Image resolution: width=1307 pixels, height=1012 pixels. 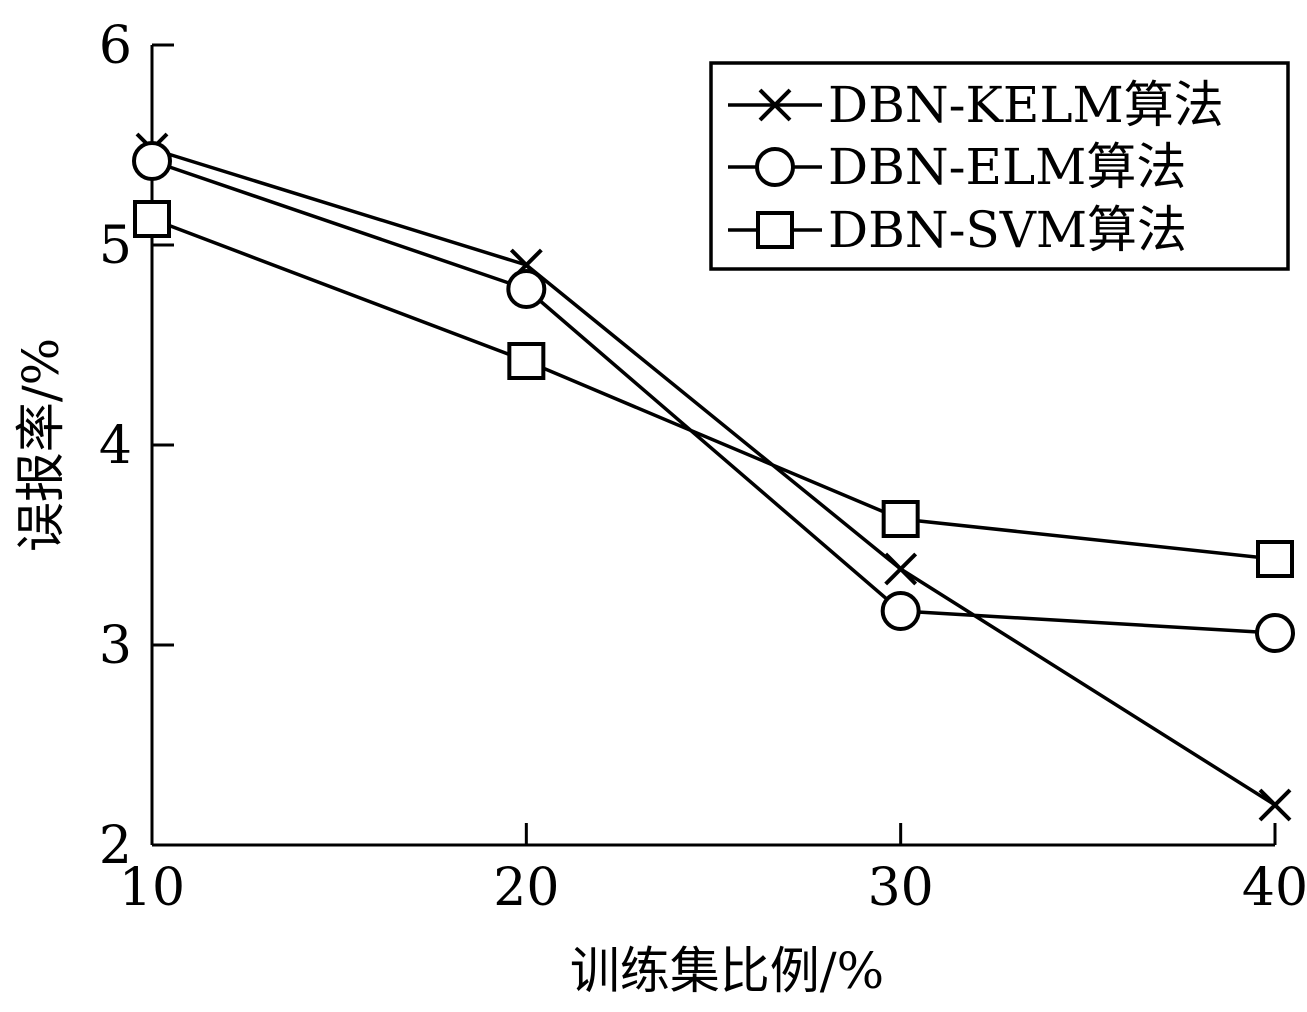 What do you see at coordinates (41, 445) in the screenshot?
I see `y-axis-title: 误报率/%` at bounding box center [41, 445].